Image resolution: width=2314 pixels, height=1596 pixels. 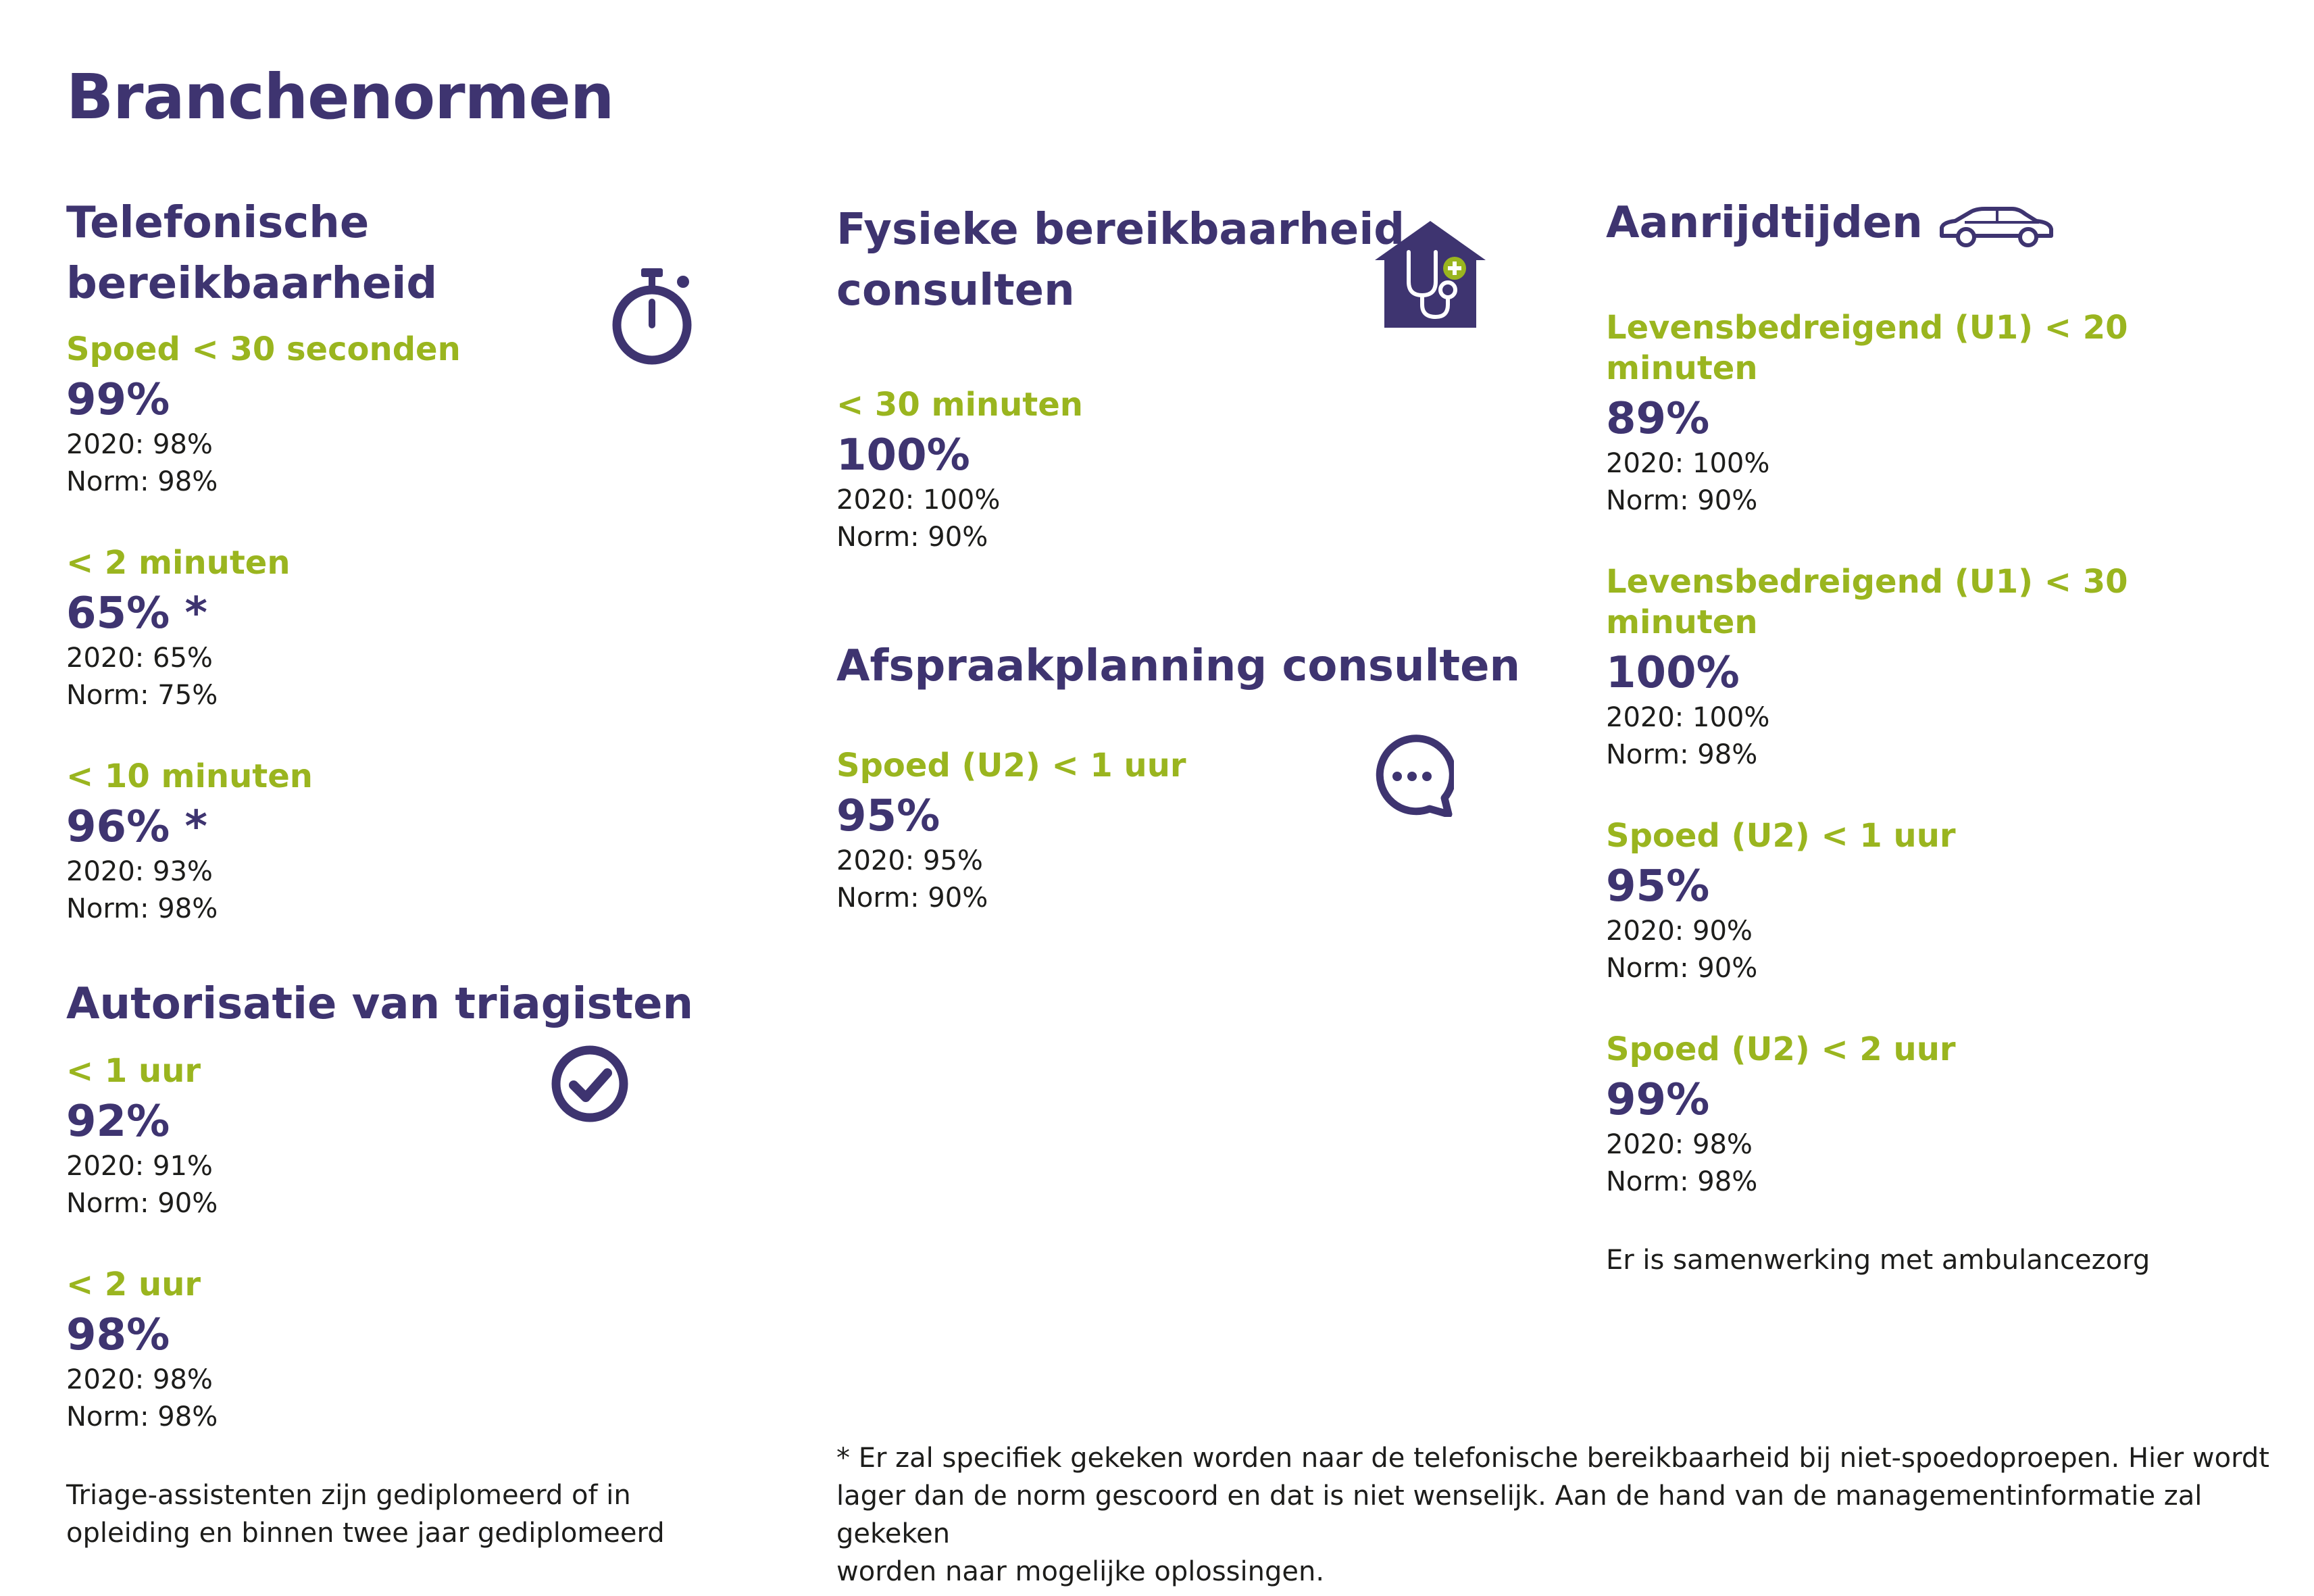 I want to click on metric-label: < 2 uur, so click(x=134, y=1285).